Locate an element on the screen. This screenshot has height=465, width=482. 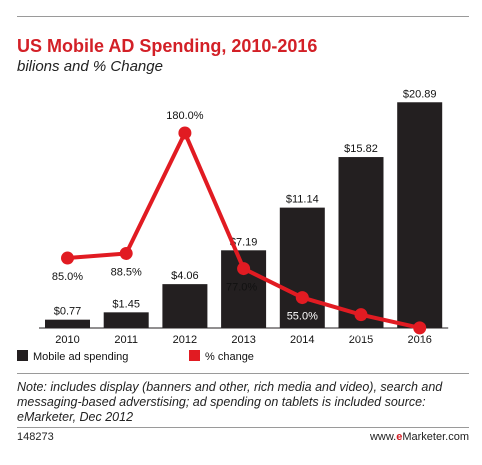
bar-label-2014: $11.14 is located at coordinates (302, 200).